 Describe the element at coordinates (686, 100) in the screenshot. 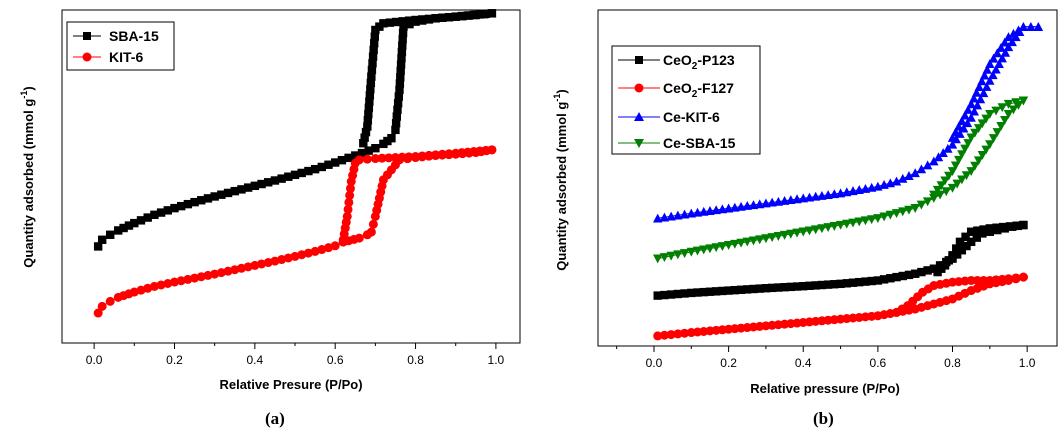

I see `legend-b: CeO2-P123 CeO2-F127 Ce-KIT-6 Ce-SBA-15` at that location.